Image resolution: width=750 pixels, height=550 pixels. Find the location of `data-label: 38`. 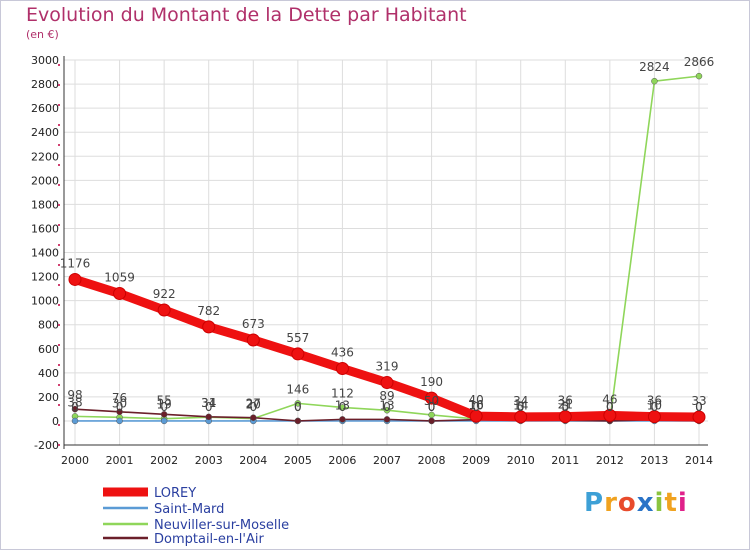

data-label: 38 is located at coordinates (74, 402).